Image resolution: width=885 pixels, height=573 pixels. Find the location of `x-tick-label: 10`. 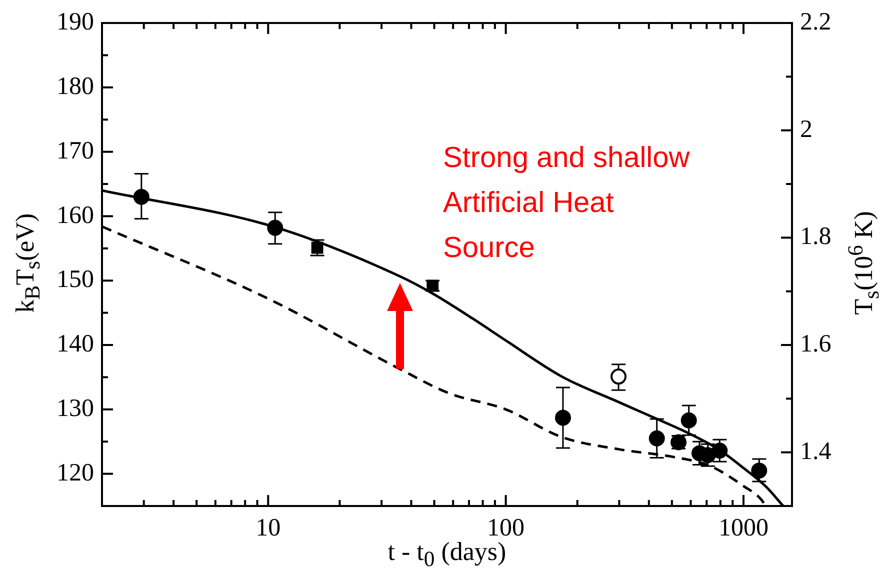

x-tick-label: 10 is located at coordinates (268, 528).